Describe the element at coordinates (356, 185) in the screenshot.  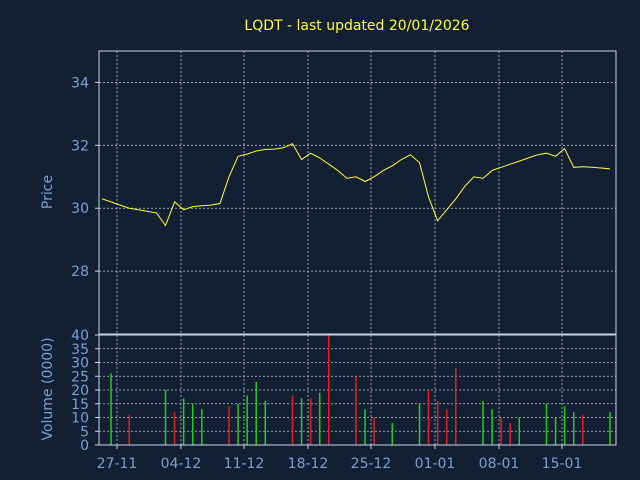
I see `price-line` at that location.